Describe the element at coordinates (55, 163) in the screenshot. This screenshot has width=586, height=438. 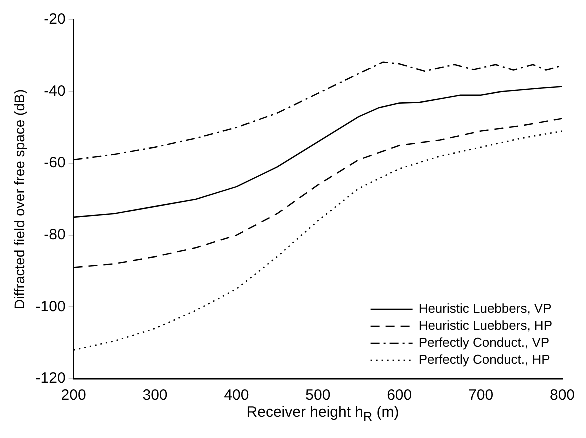
I see `y-tick-label: -60` at that location.